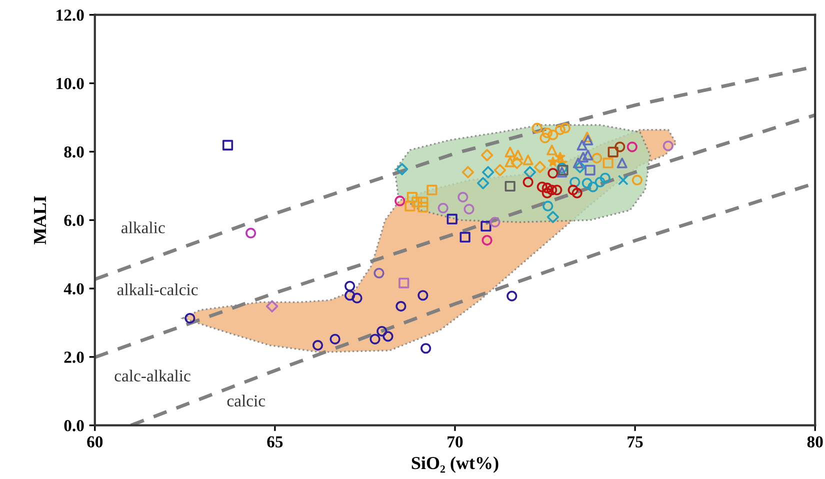  Describe the element at coordinates (815, 442) in the screenshot. I see `x-tick-label: 80` at that location.